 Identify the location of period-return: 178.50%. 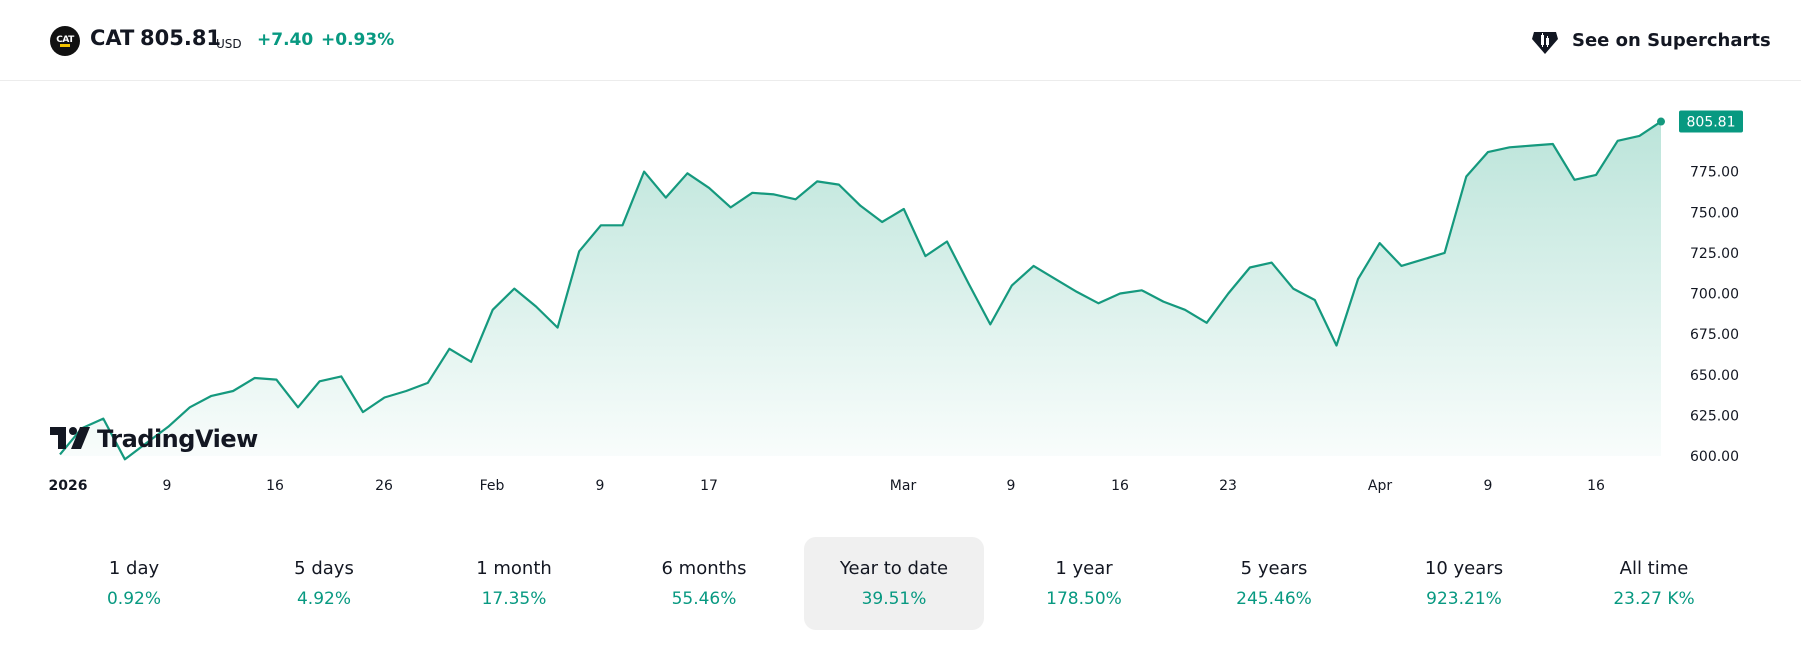
(1084, 599).